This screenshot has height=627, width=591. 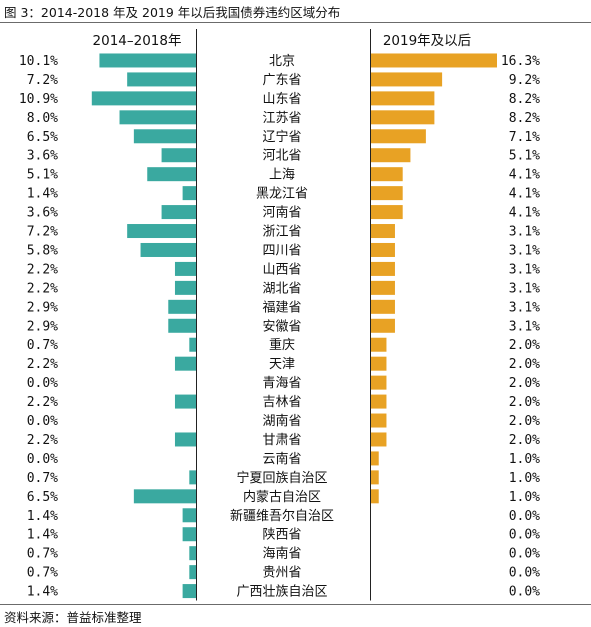 I want to click on left-value-label: 10.1%, so click(x=38, y=61).